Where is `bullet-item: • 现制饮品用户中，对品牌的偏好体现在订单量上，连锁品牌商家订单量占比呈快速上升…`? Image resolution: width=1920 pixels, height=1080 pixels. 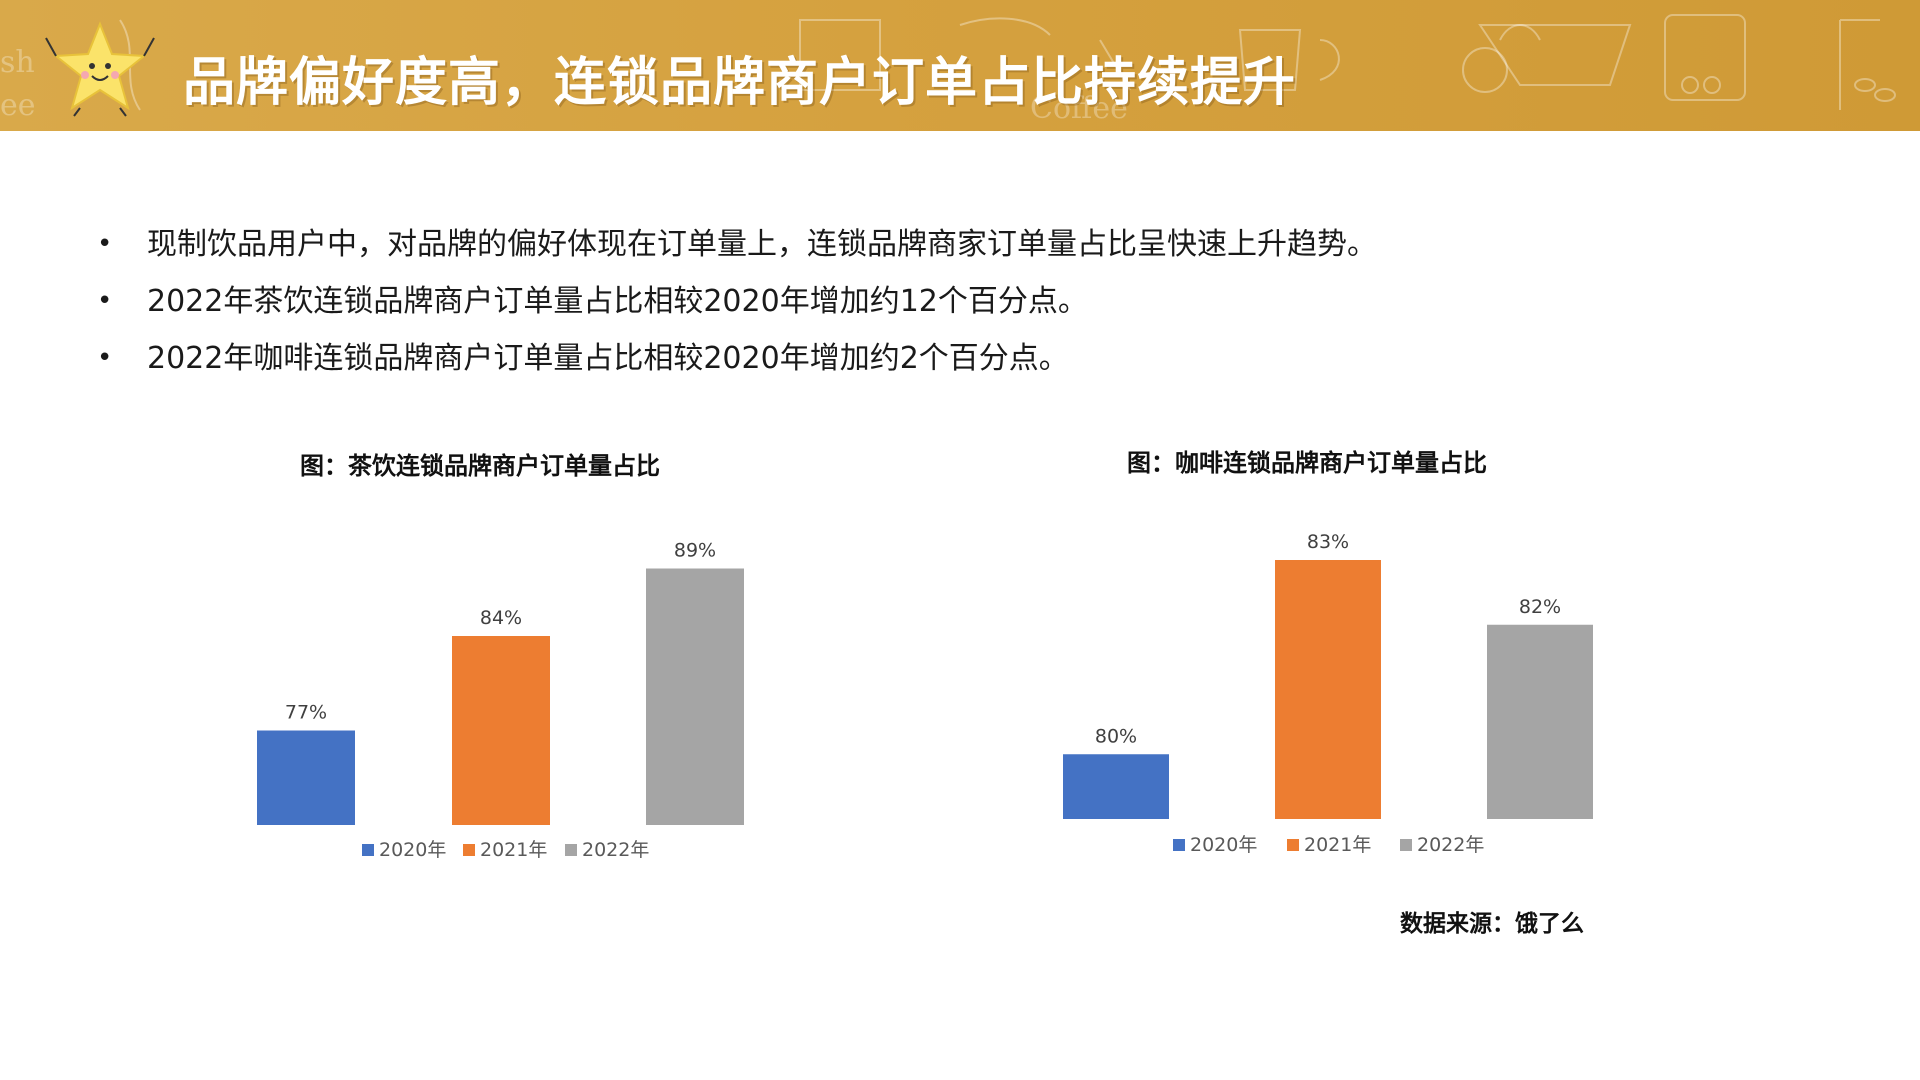 bullet-item: • 现制饮品用户中，对品牌的偏好体现在订单量上，连锁品牌商家订单量占比呈快速上升… is located at coordinates (945, 244).